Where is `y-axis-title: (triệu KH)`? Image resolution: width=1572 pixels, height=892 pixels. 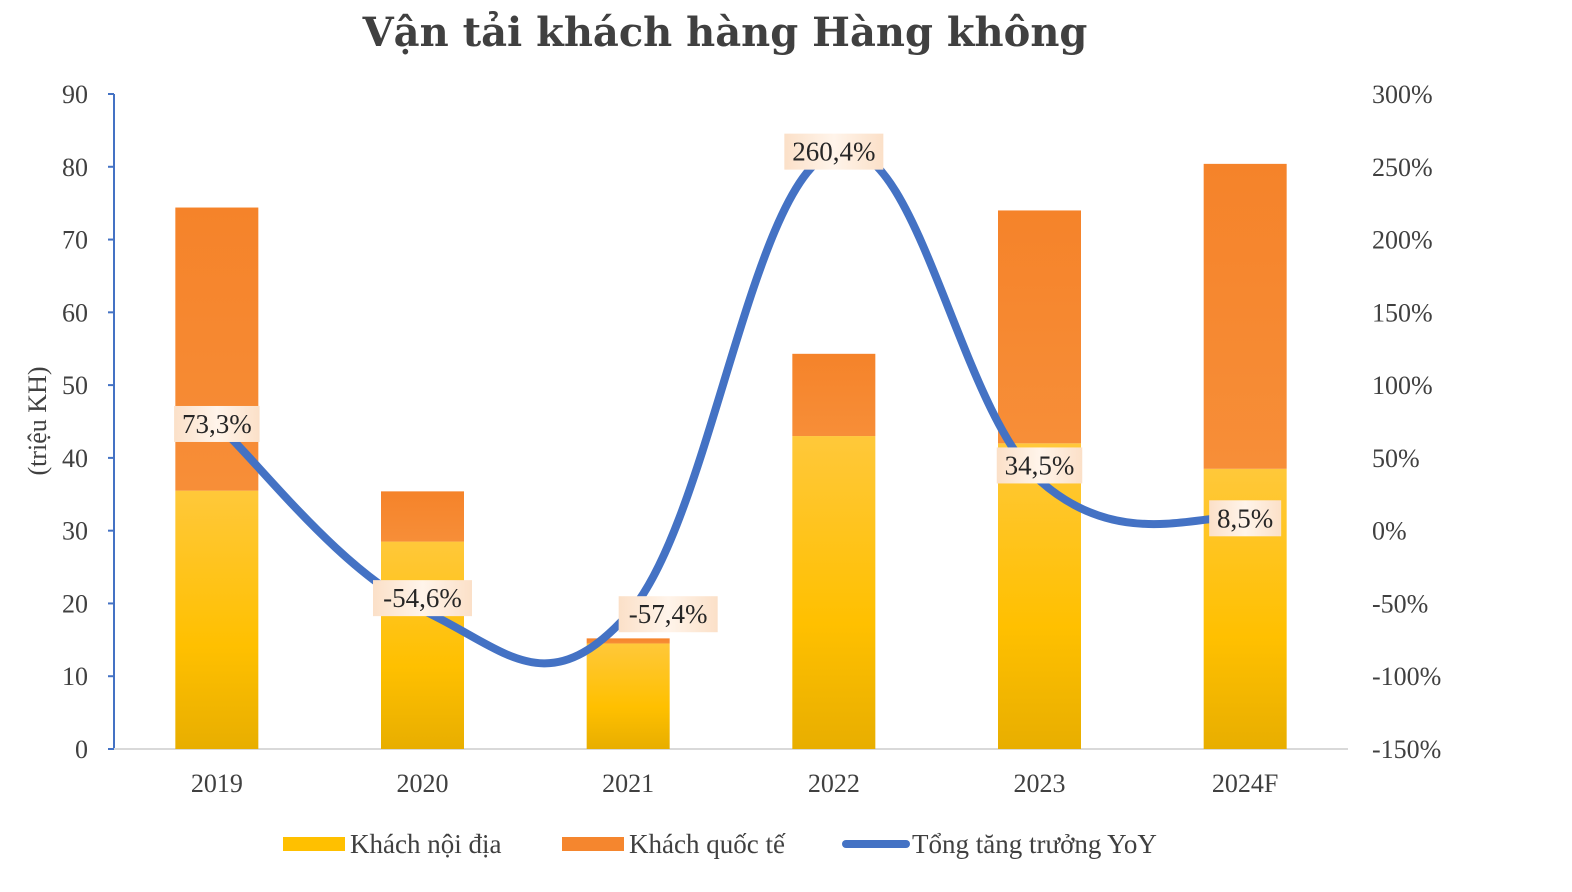 y-axis-title: (triệu KH) is located at coordinates (37, 420).